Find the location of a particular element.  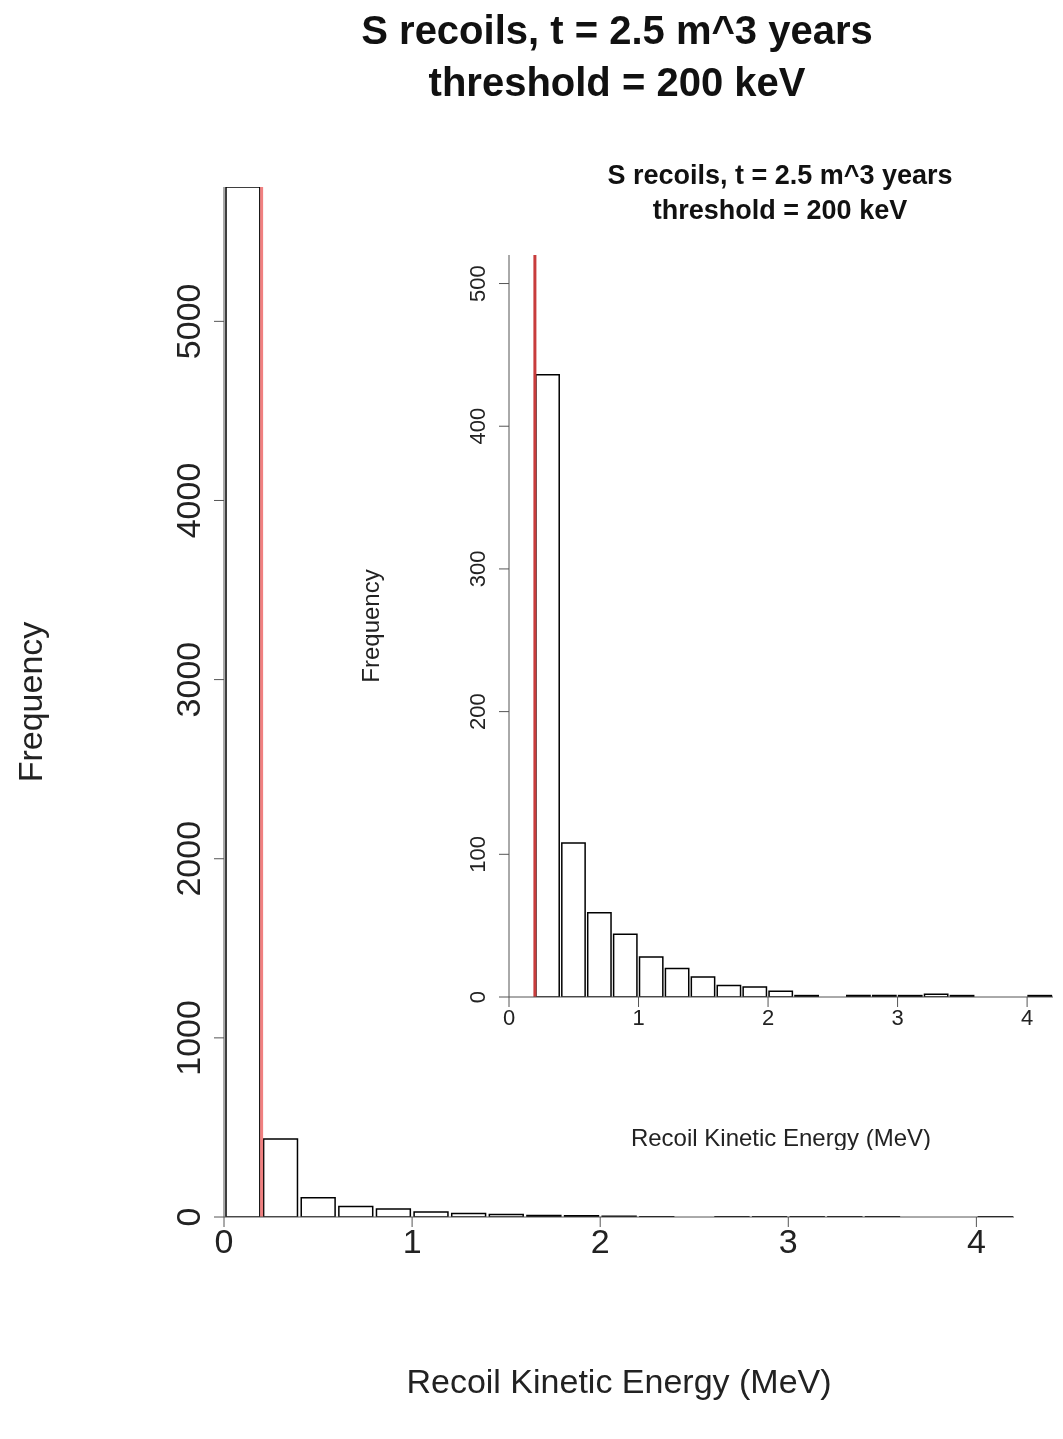

x-axis-title: Recoil Kinetic Energy (MeV) is located at coordinates (619, 1381).